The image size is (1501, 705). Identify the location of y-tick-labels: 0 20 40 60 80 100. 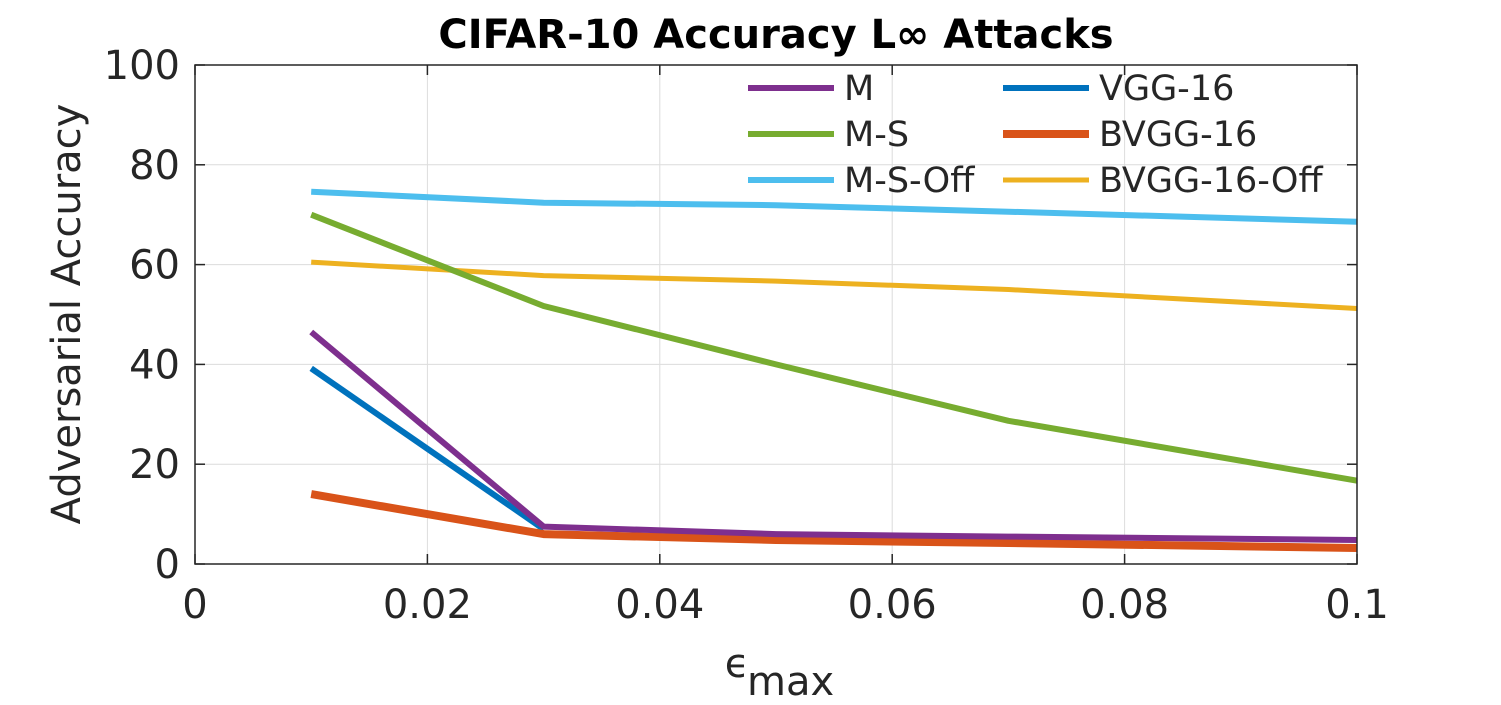
(142, 315).